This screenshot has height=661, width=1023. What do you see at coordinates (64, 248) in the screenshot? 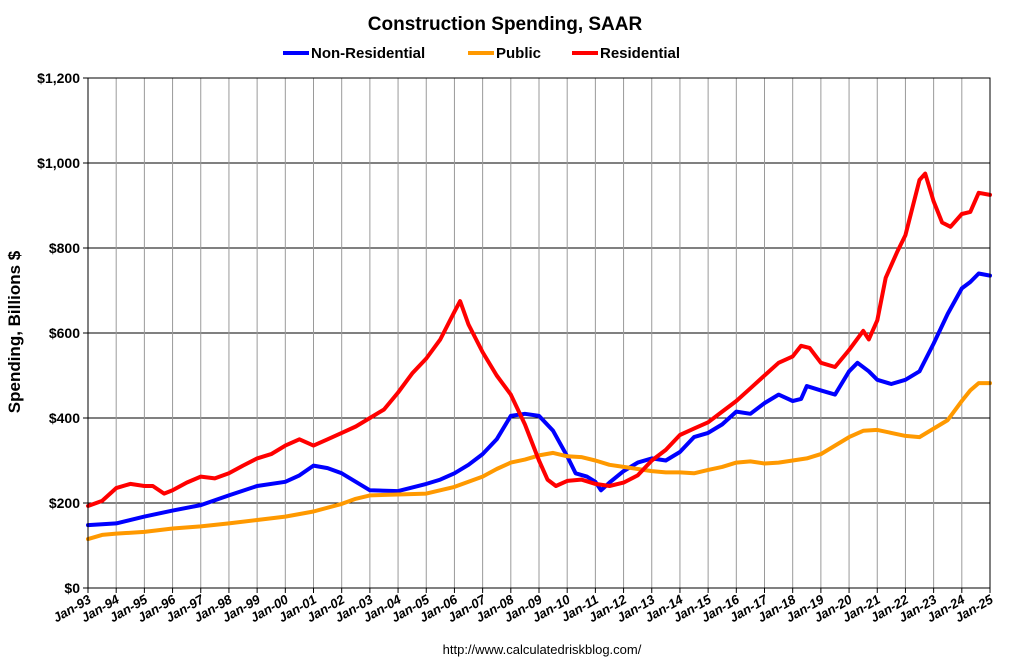
I see `y-tick-label: $800` at bounding box center [64, 248].